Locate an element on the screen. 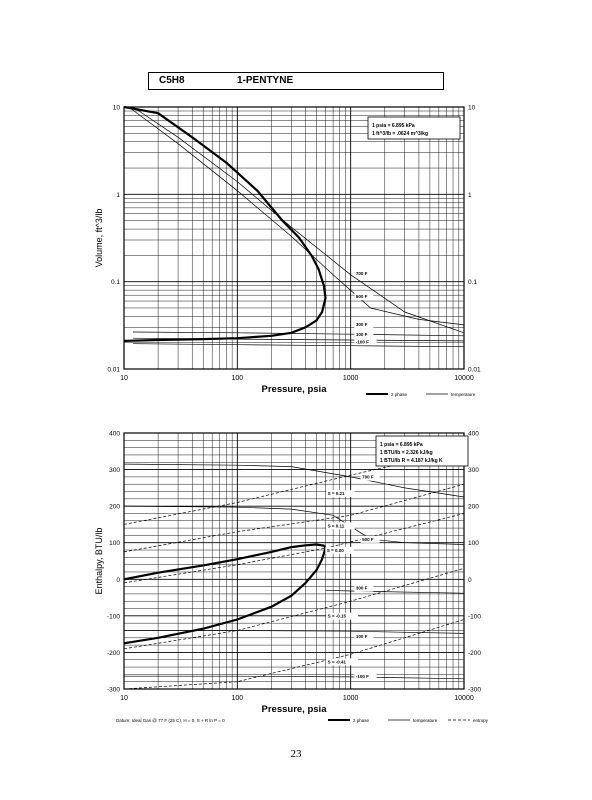  y-tick-label-left: -300 is located at coordinates (113, 690).